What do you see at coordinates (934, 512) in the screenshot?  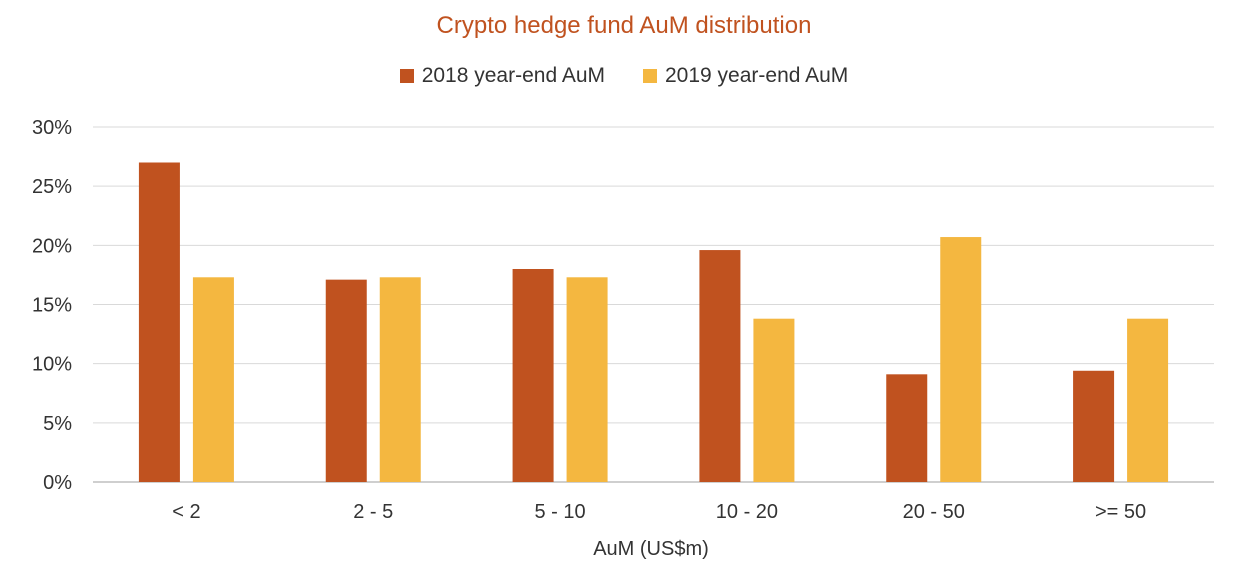 I see `x-tick-label: 20 - 50` at bounding box center [934, 512].